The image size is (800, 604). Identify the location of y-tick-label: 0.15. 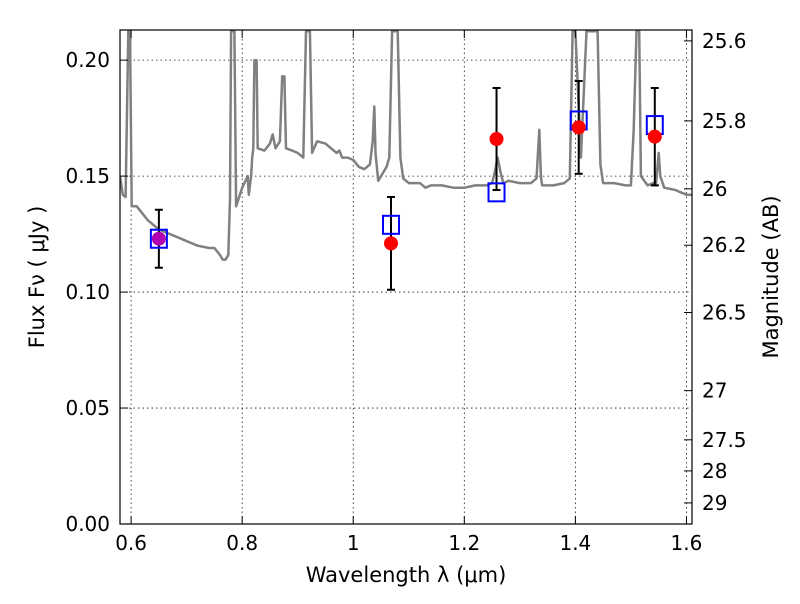
(87, 176).